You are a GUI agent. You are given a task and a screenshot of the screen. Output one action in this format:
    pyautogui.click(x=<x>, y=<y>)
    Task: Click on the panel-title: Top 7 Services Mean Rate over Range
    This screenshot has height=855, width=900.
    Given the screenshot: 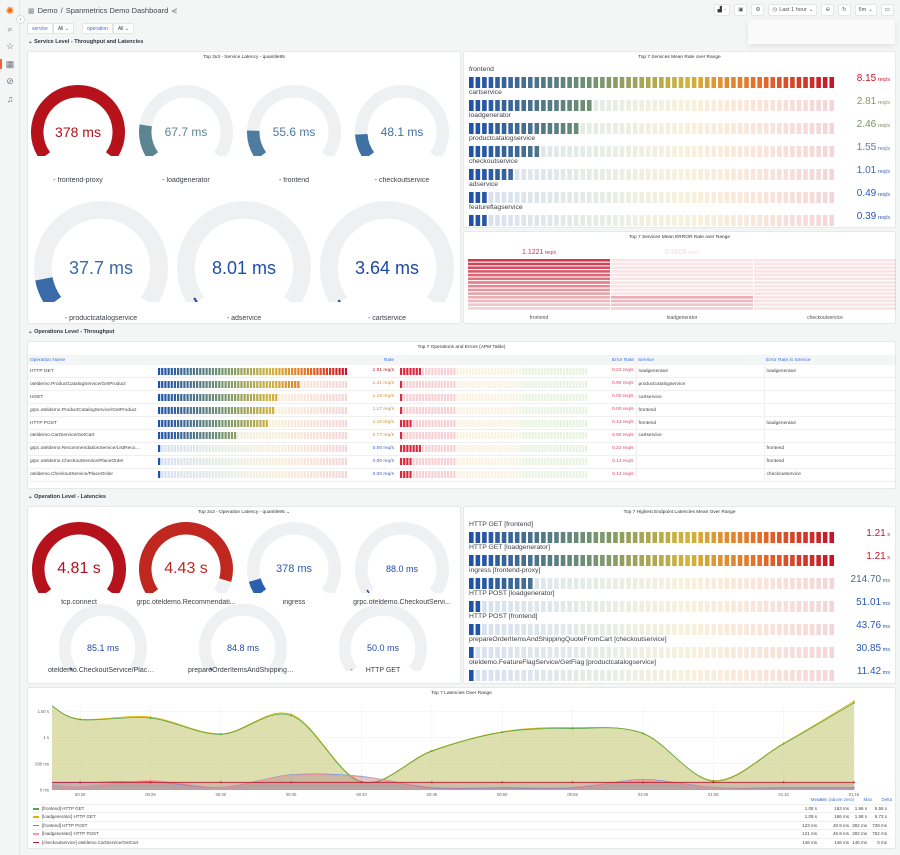 What is the action you would take?
    pyautogui.click(x=679, y=57)
    